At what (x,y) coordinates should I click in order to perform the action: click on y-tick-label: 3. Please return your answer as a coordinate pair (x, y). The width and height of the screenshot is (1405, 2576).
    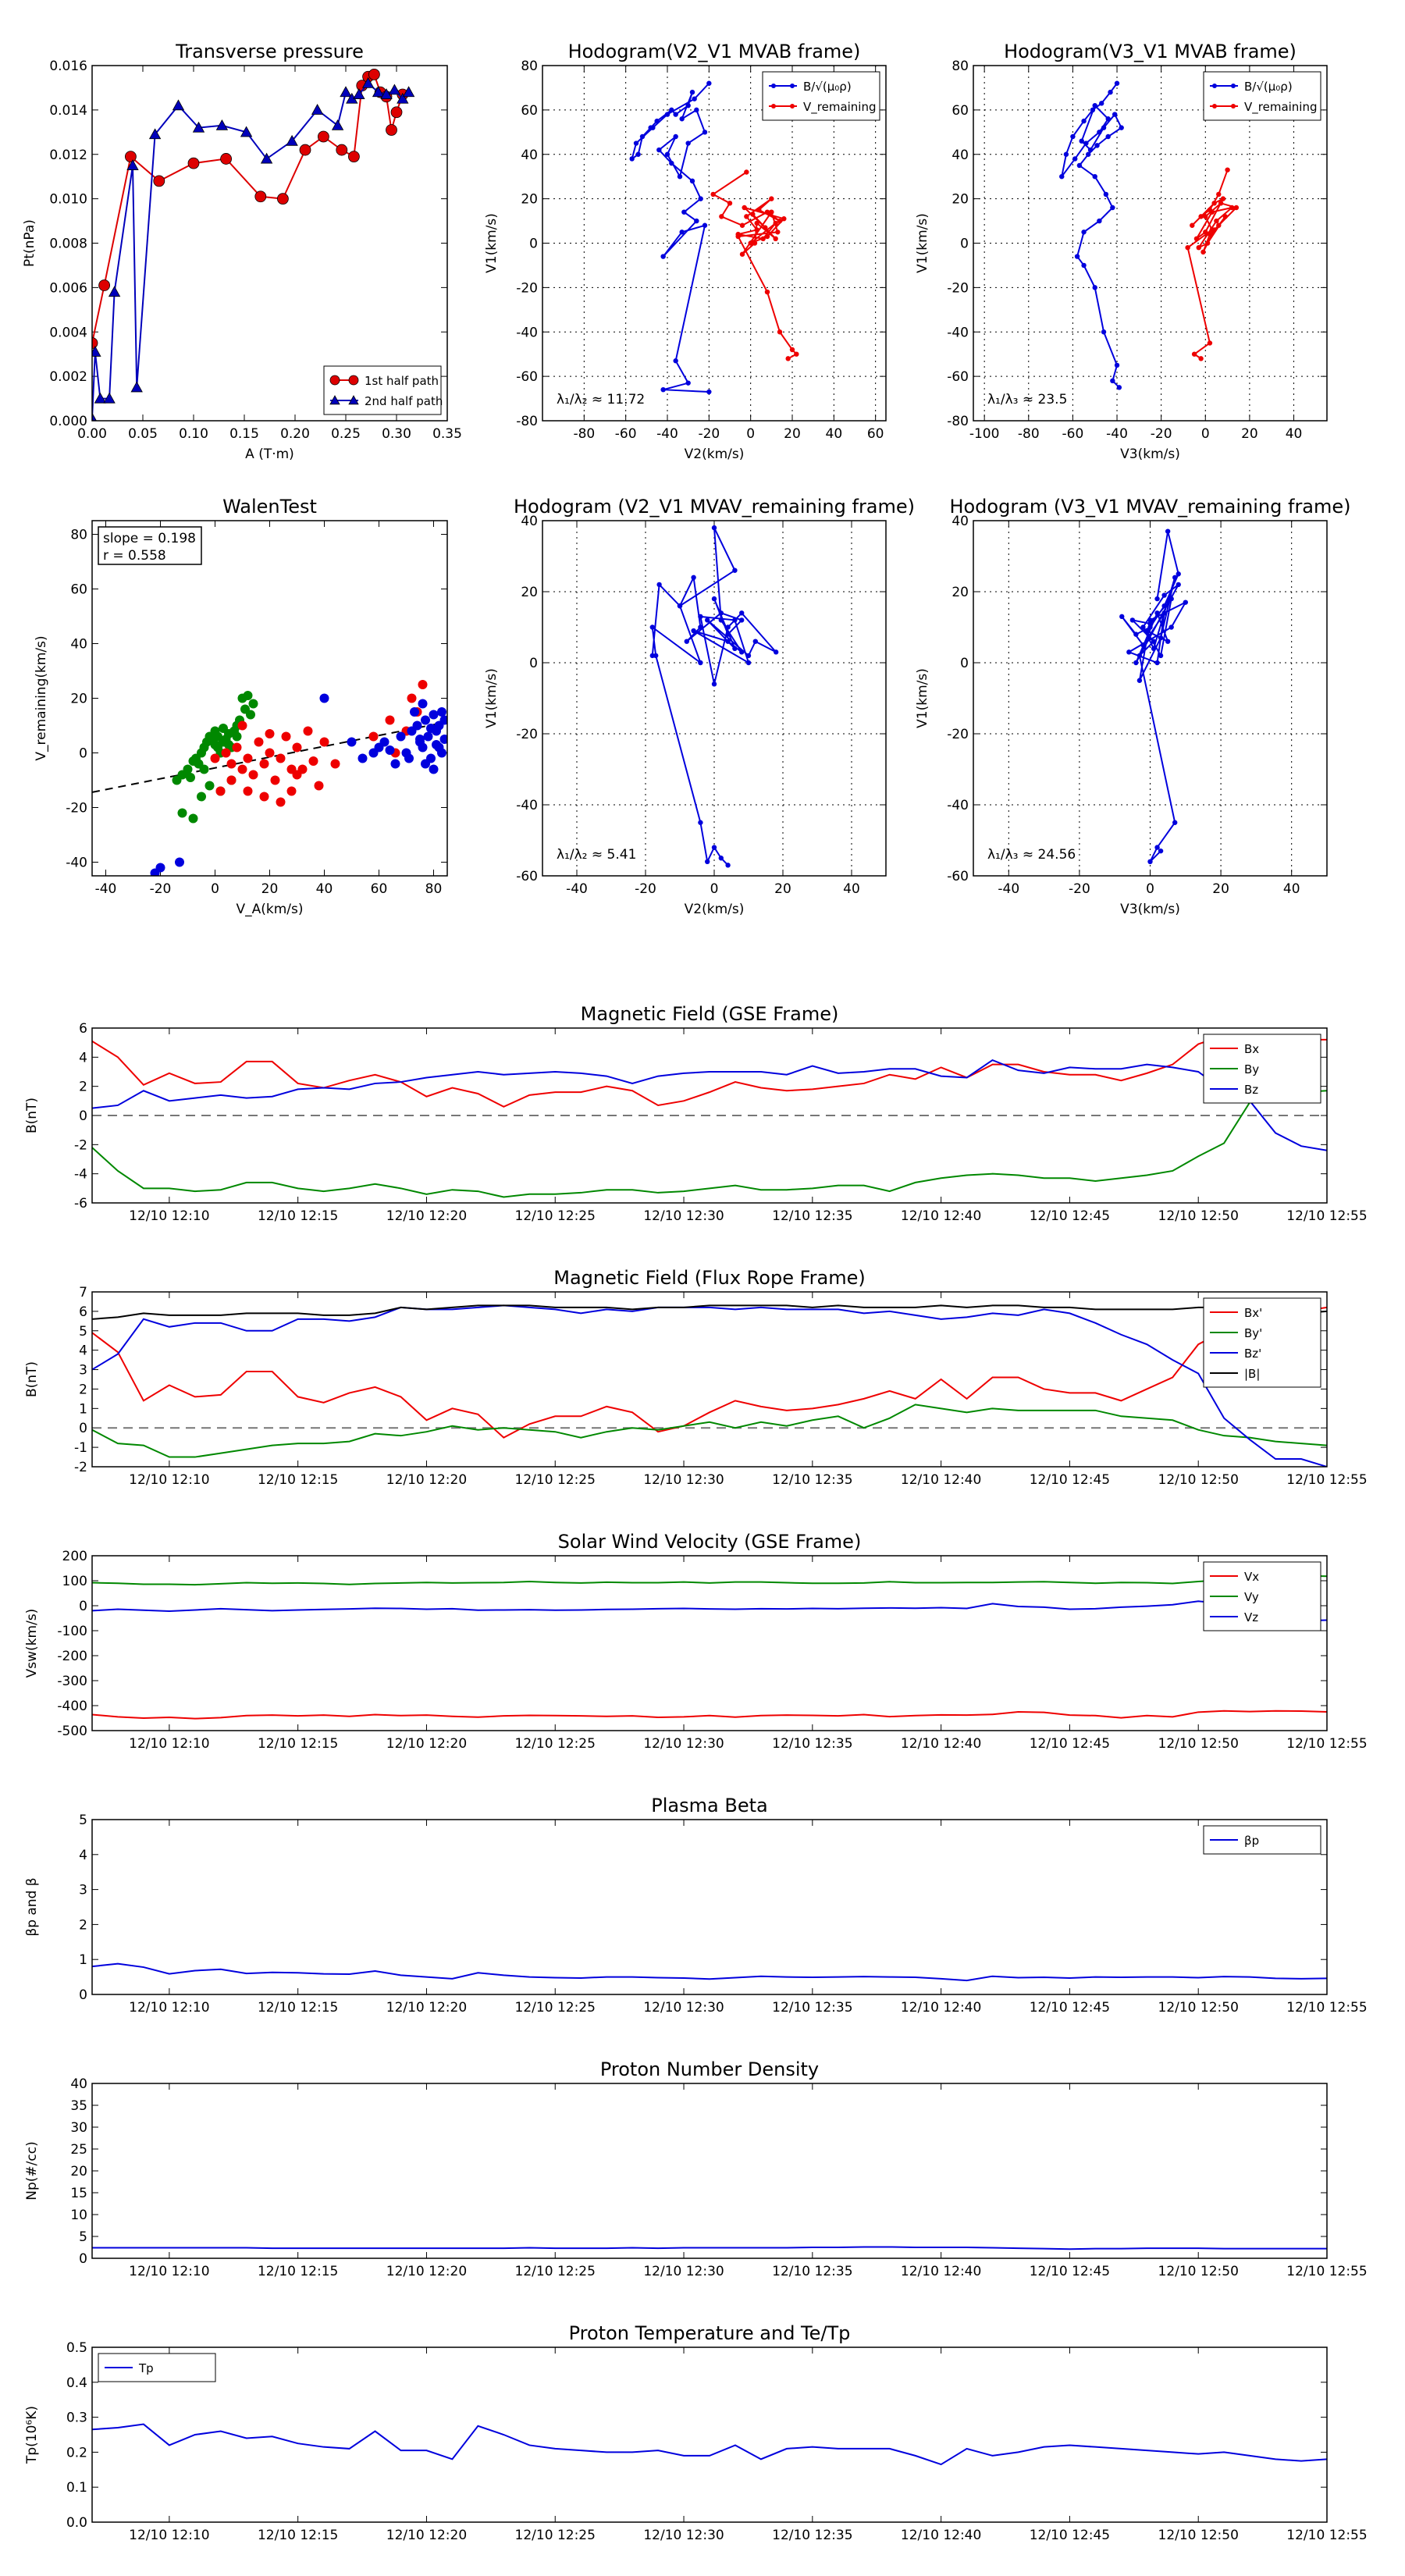
    Looking at the image, I should click on (83, 1890).